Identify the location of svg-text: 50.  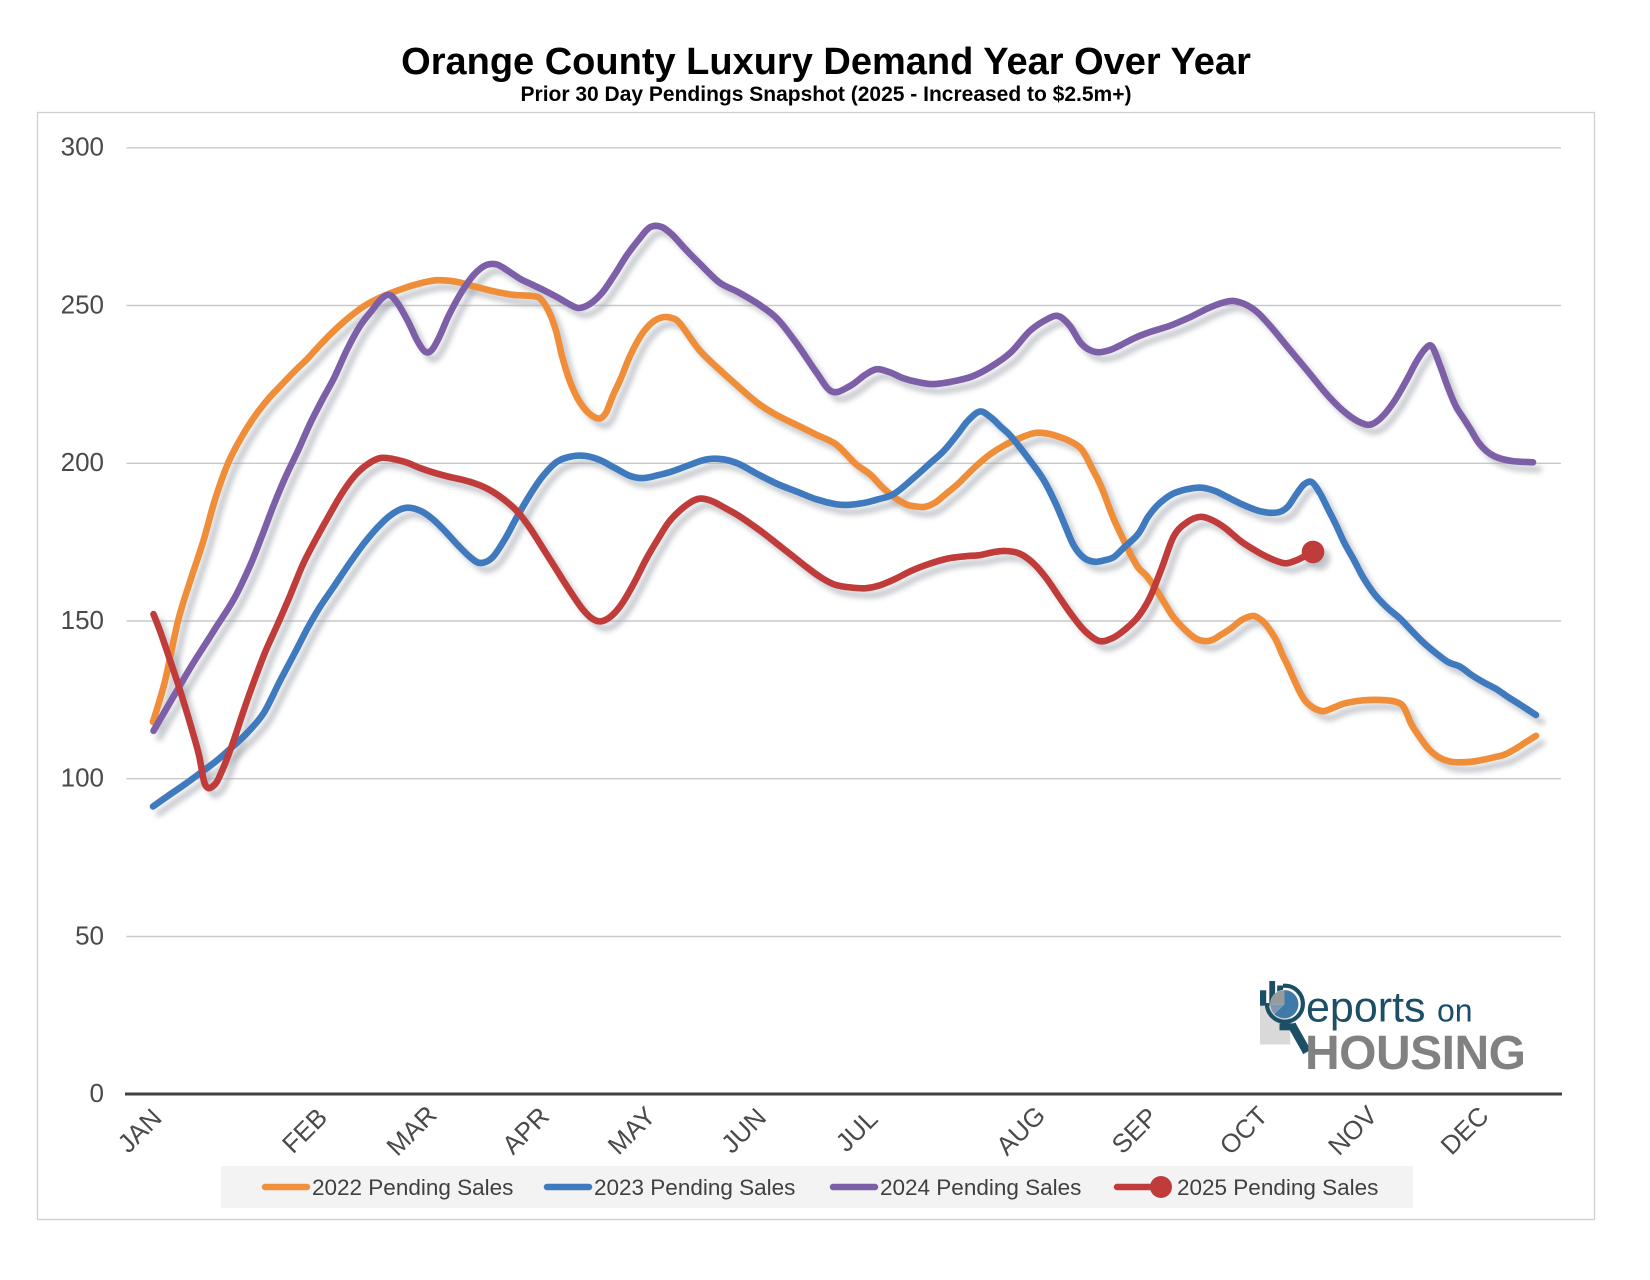
(89, 935).